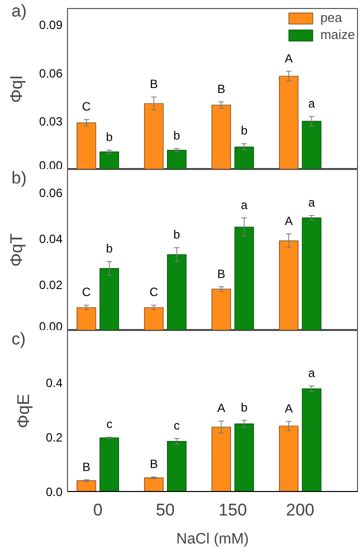 Image resolution: width=364 pixels, height=550 pixels. Describe the element at coordinates (19, 339) in the screenshot. I see `chart-title: c)` at that location.